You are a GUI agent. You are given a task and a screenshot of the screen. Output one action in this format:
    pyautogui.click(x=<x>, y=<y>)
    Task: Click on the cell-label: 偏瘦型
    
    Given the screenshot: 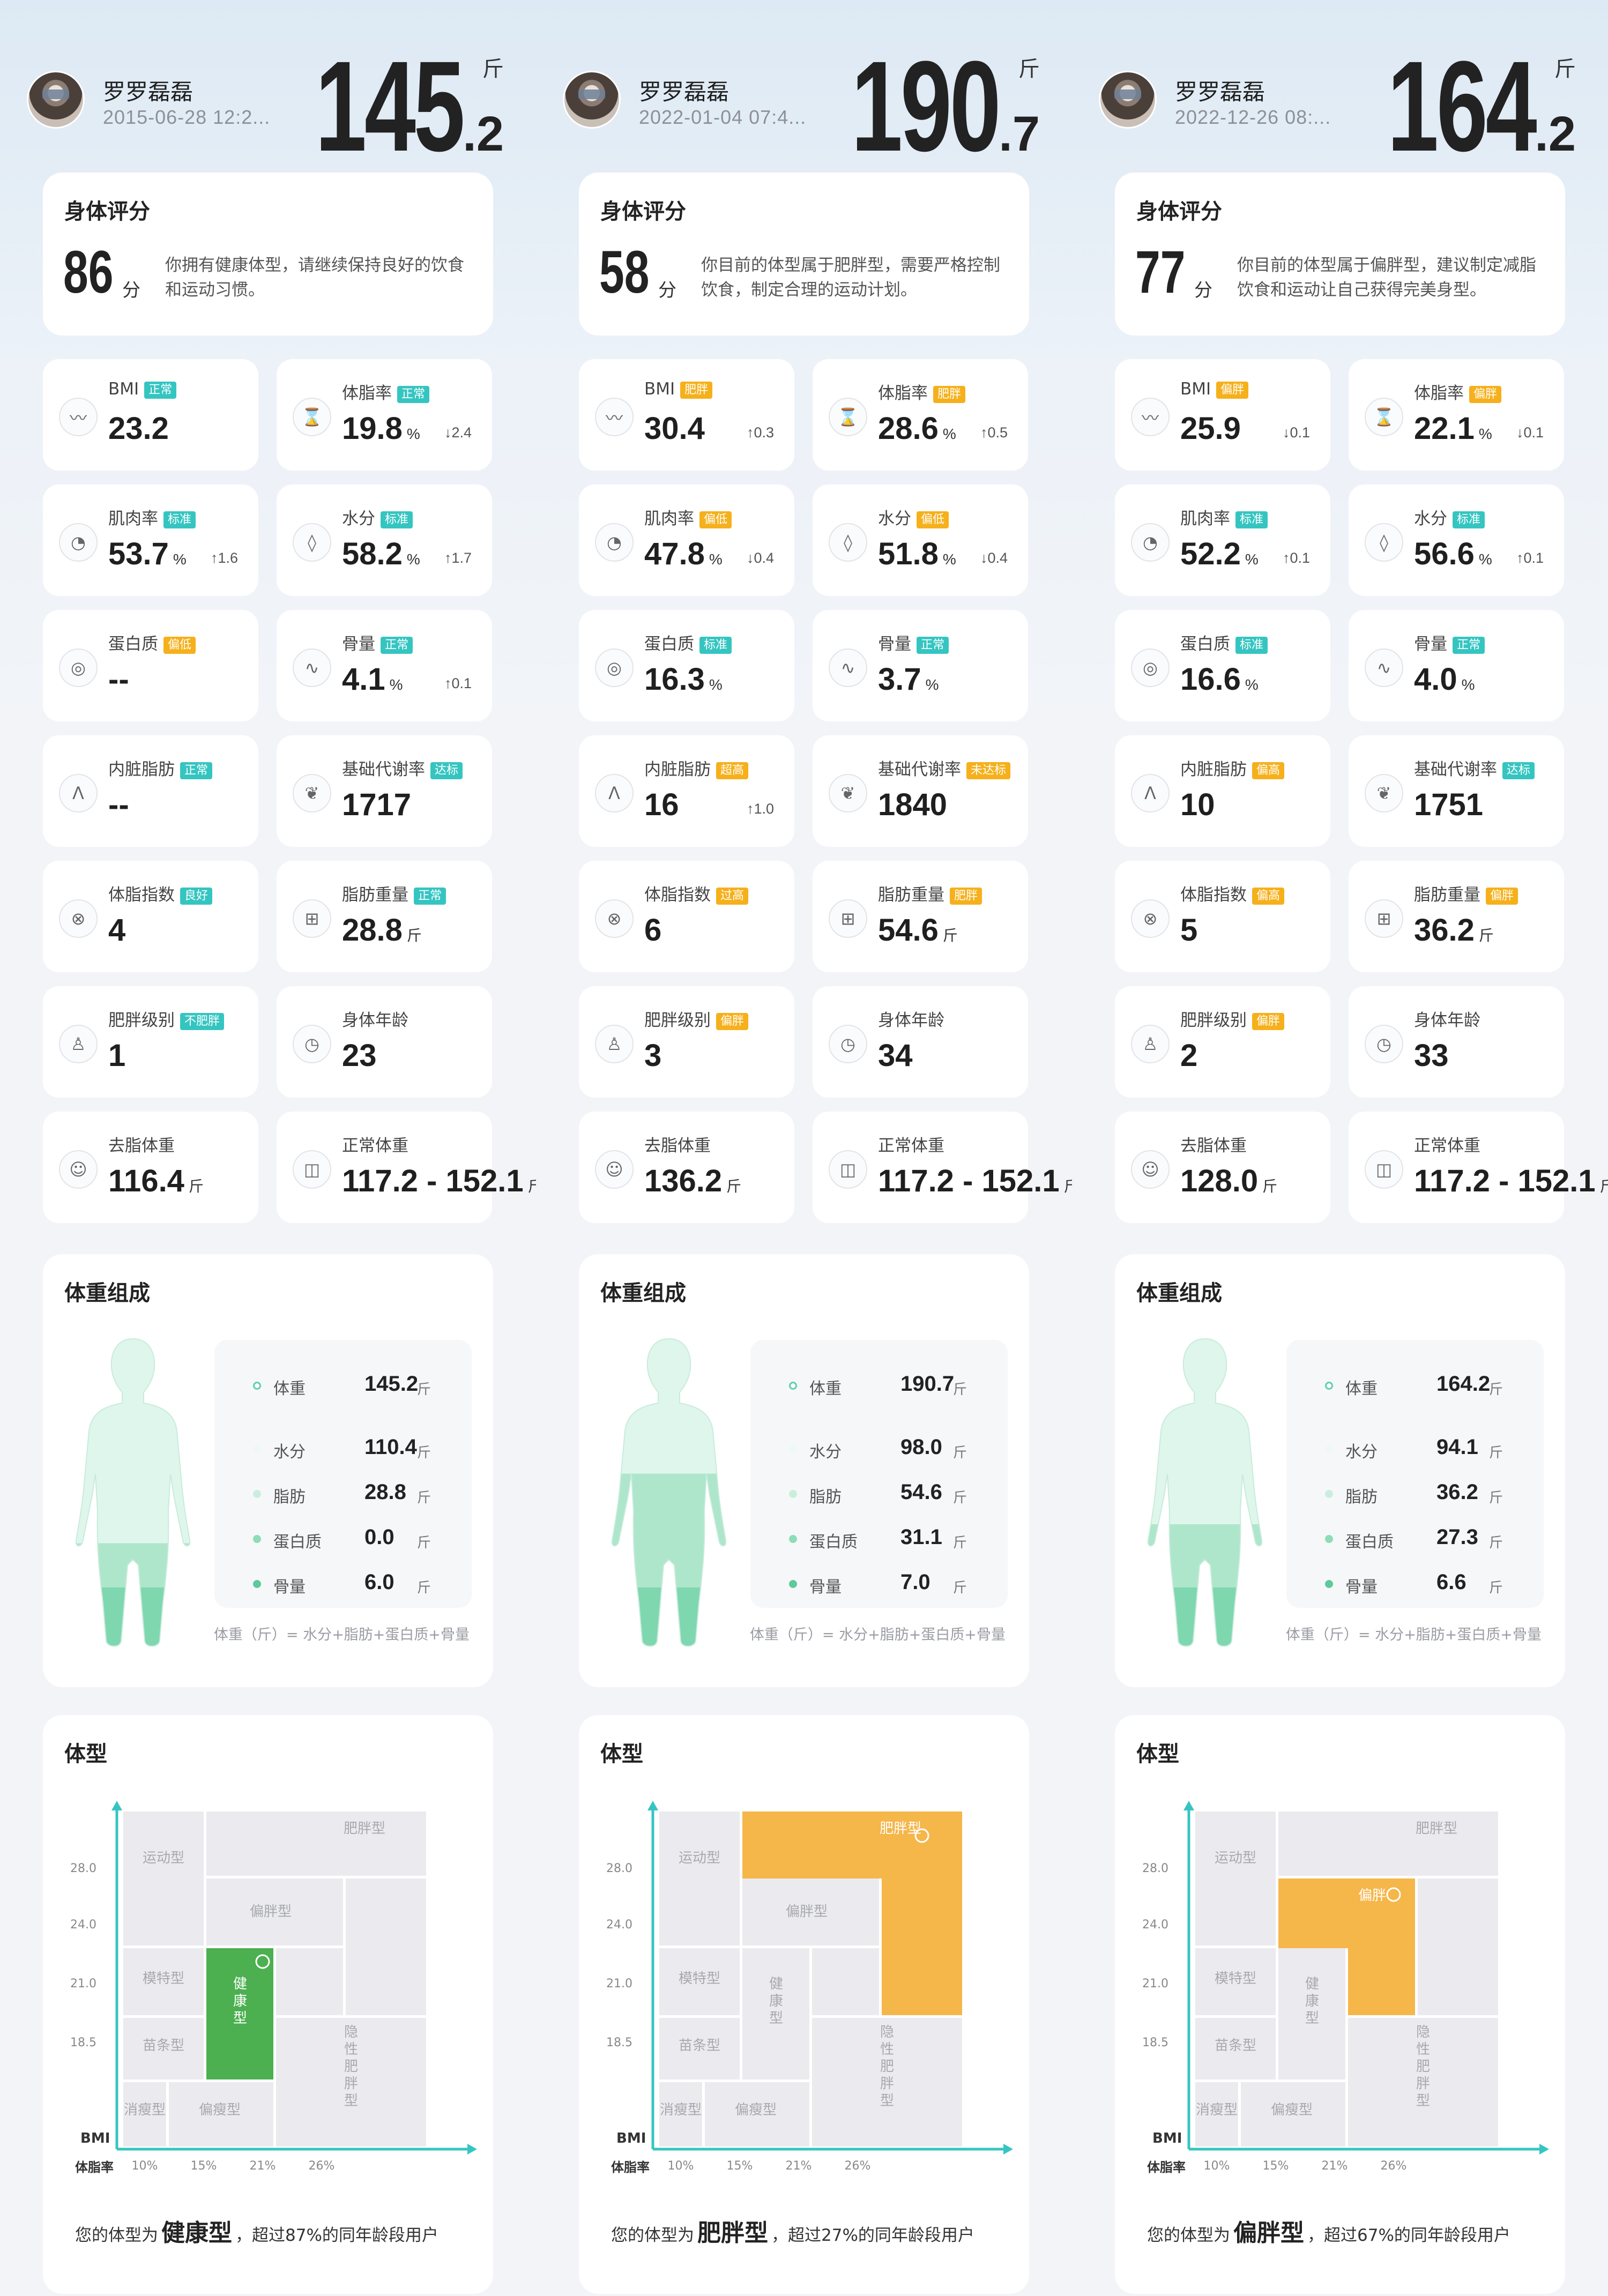 What is the action you would take?
    pyautogui.click(x=1292, y=2110)
    